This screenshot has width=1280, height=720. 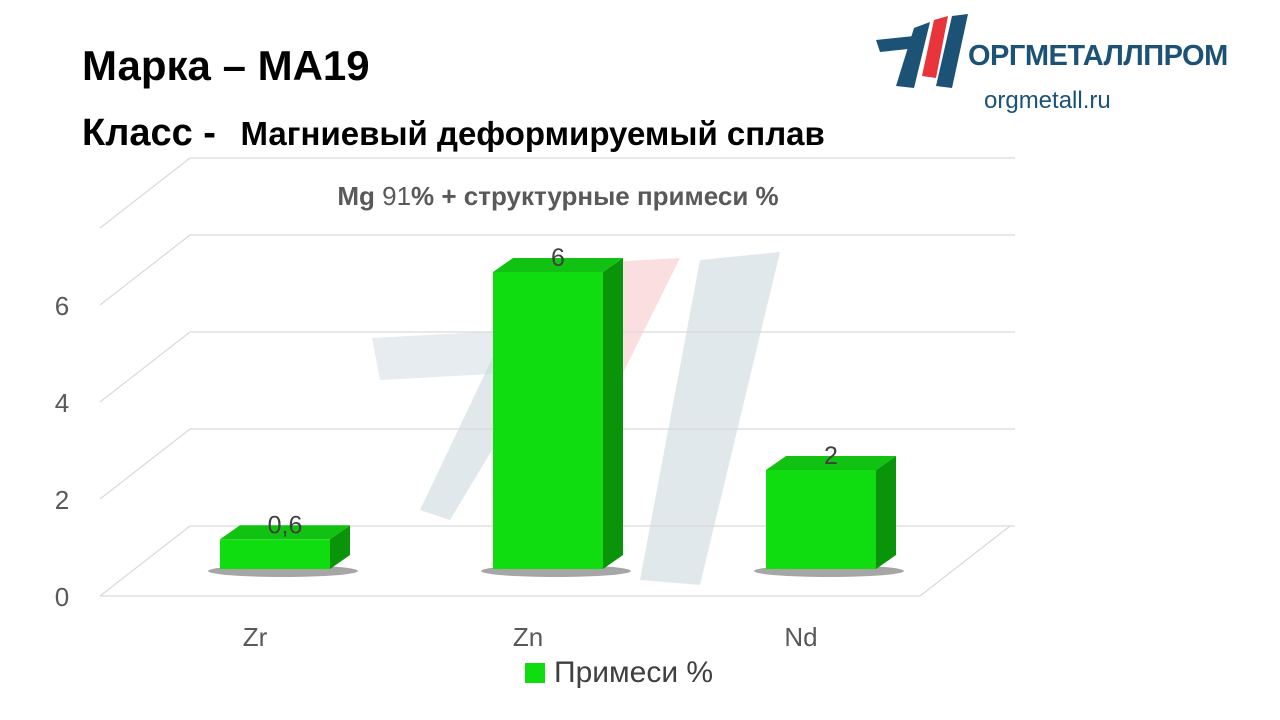 What do you see at coordinates (234, 65) in the screenshot?
I see `grade-dash: –` at bounding box center [234, 65].